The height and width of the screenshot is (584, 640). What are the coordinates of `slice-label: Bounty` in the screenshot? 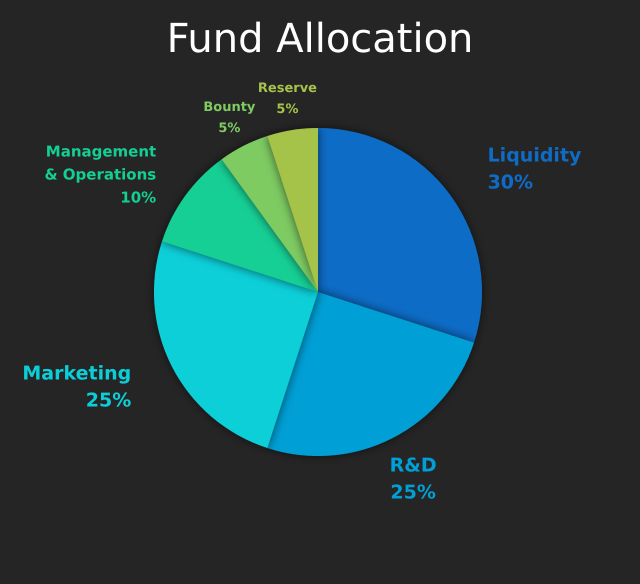 It's located at (229, 108).